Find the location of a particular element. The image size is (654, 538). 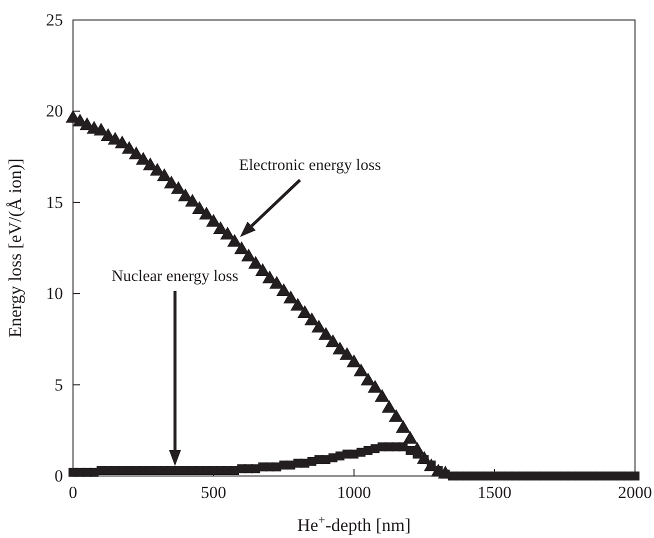

y-tick-label: 5 is located at coordinates (58, 384).